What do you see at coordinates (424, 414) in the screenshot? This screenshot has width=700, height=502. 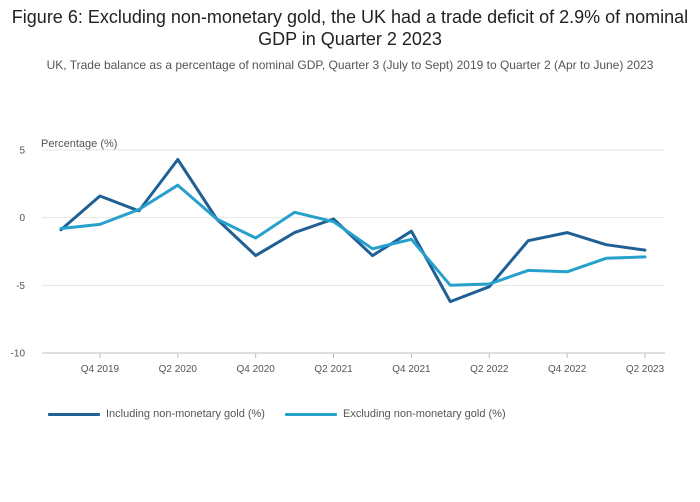 I see `legend-label-excluding: Excluding non-monetary gold (%)` at bounding box center [424, 414].